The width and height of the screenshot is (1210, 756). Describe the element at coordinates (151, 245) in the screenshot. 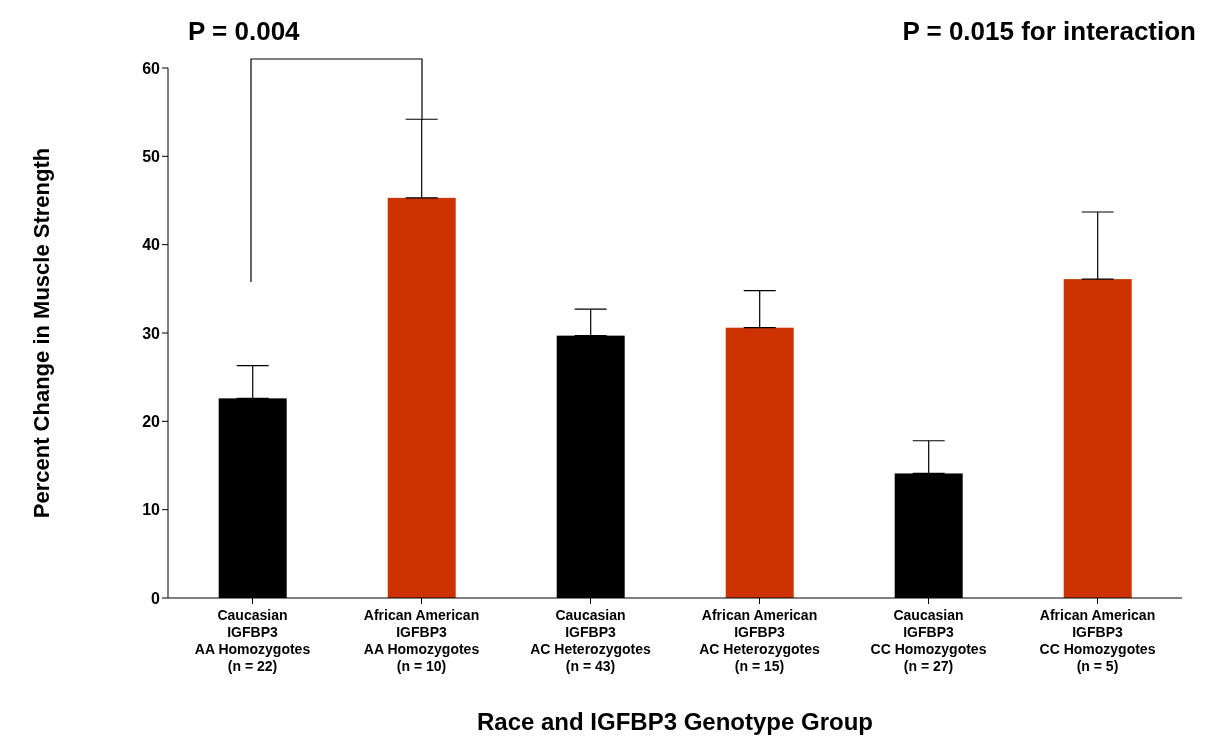

I see `y-tick-label: 40` at that location.